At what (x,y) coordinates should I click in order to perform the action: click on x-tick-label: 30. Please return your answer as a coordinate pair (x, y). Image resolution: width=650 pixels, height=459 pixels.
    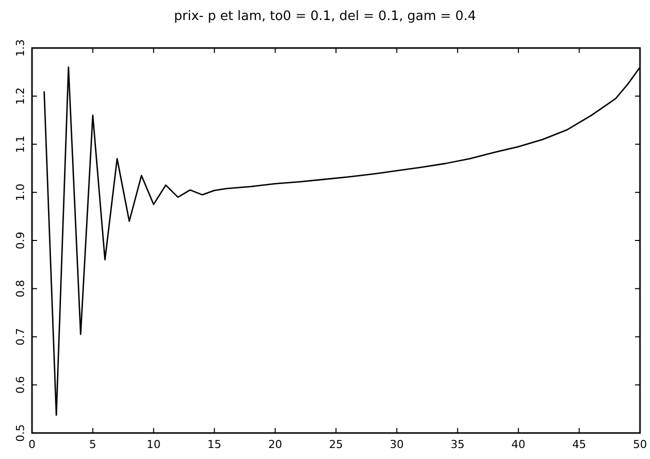
    Looking at the image, I should click on (397, 444).